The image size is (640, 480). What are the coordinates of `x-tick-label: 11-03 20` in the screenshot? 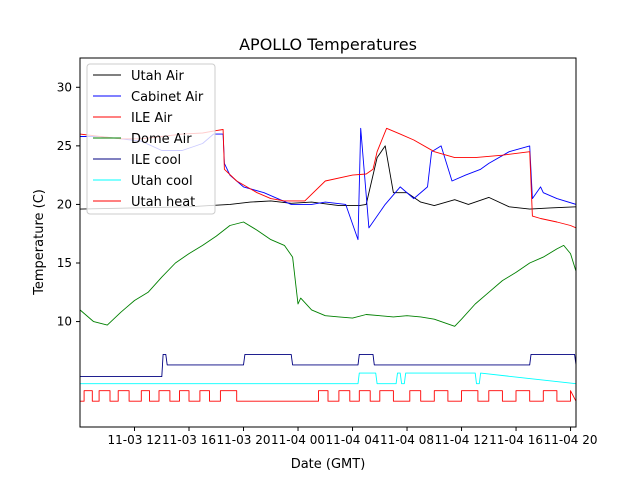 It's located at (244, 440).